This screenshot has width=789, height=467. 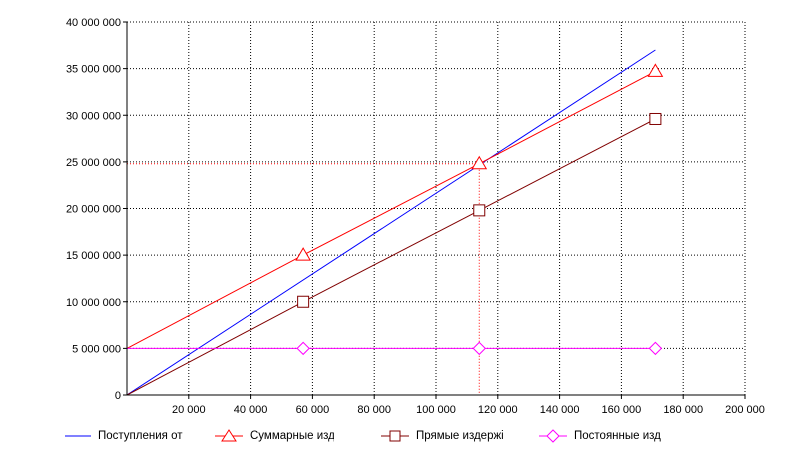 I want to click on x-tick-label: 80 000, so click(x=374, y=410).